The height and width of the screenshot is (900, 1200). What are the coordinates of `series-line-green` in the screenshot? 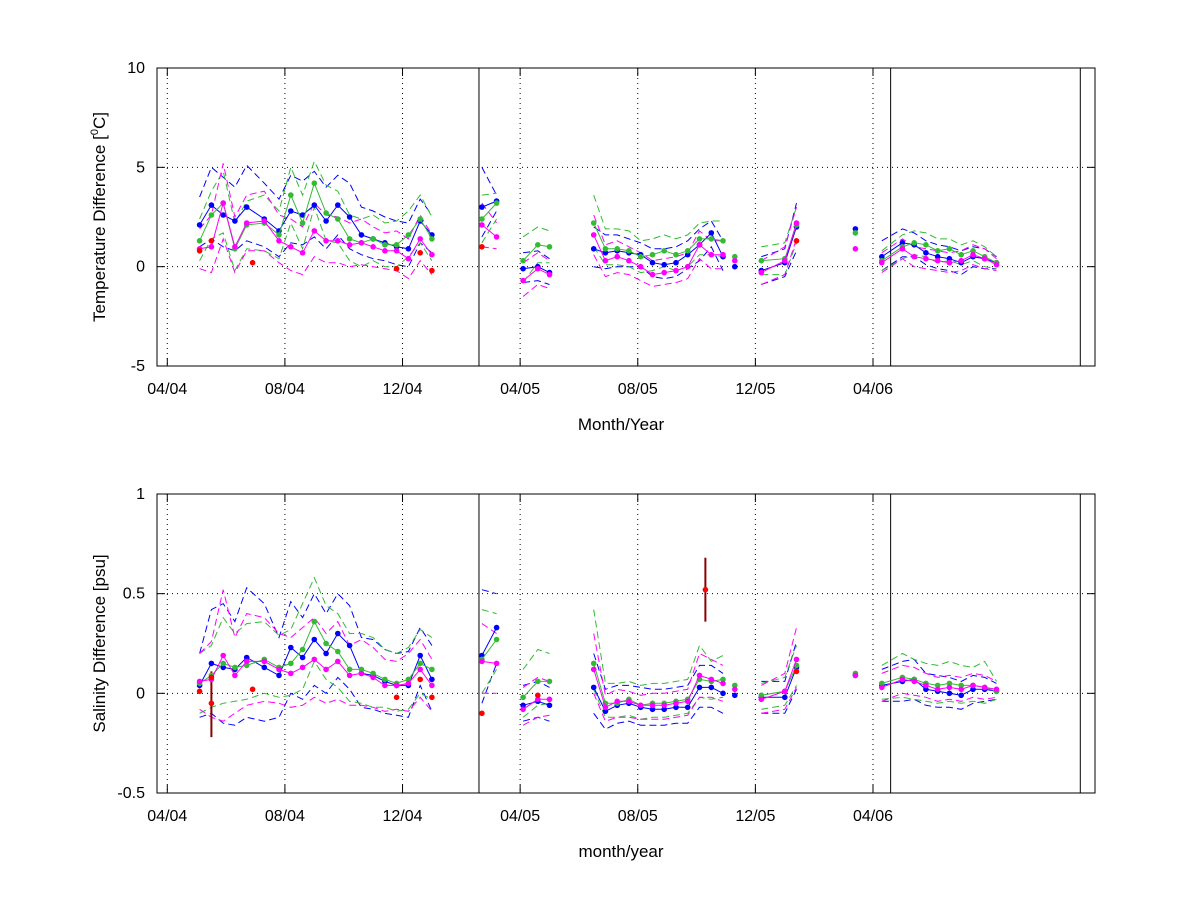 It's located at (489, 649).